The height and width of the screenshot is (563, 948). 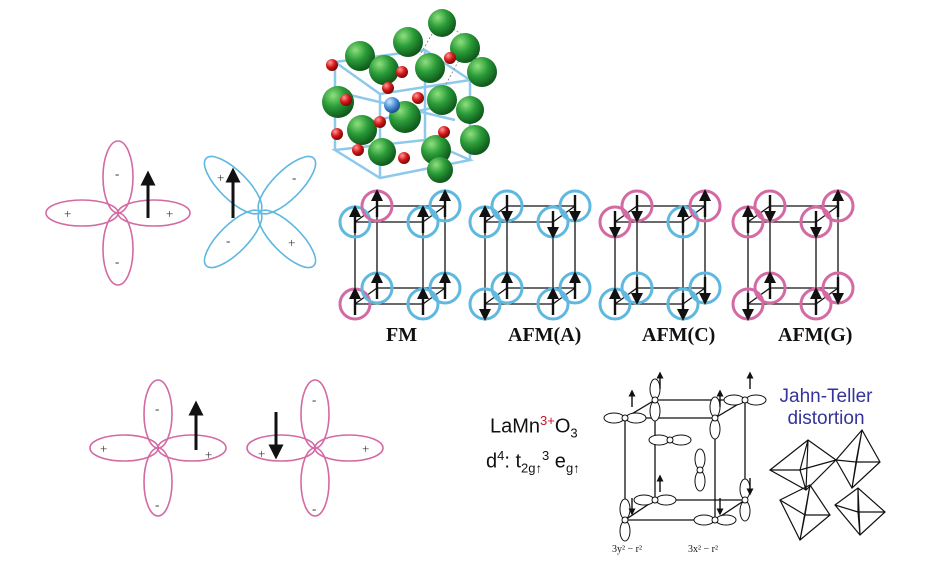 I want to click on jahn-teller-label: Jahn-Teller distortion, so click(x=826, y=408).